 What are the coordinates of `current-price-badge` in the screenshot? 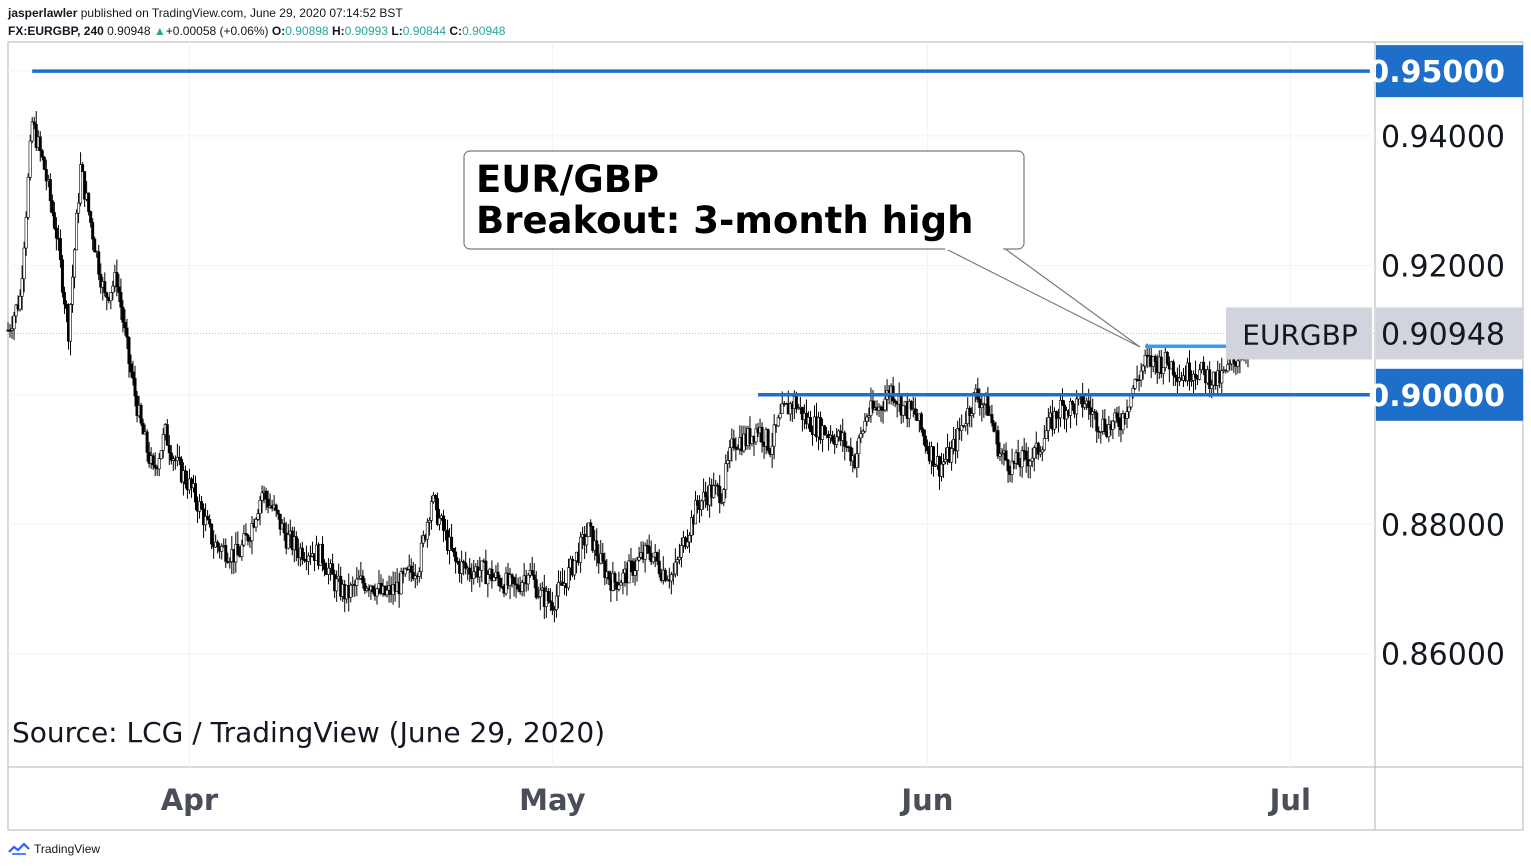 It's located at (1449, 333).